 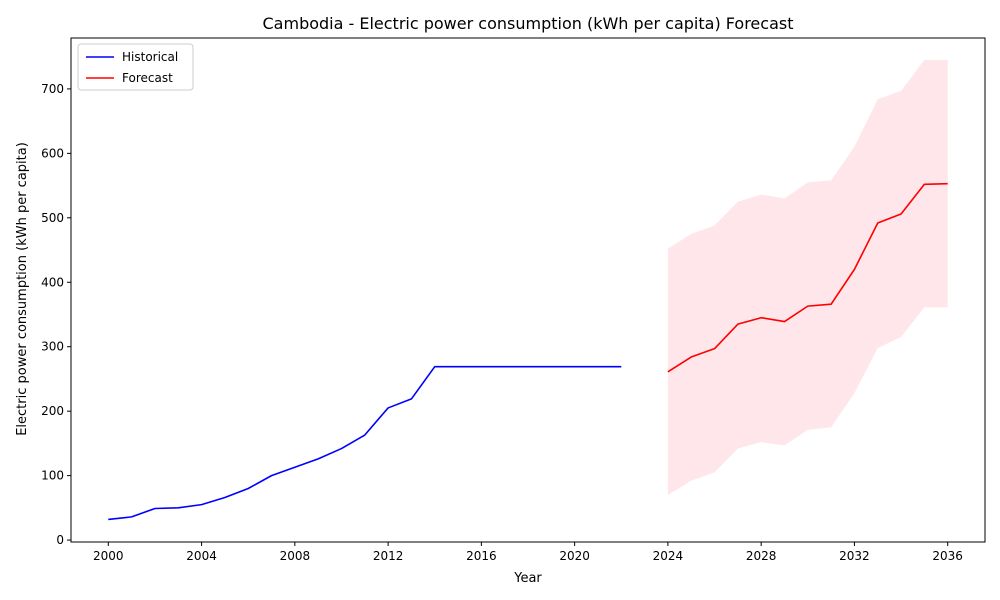 I want to click on forecast-line, so click(x=807, y=277).